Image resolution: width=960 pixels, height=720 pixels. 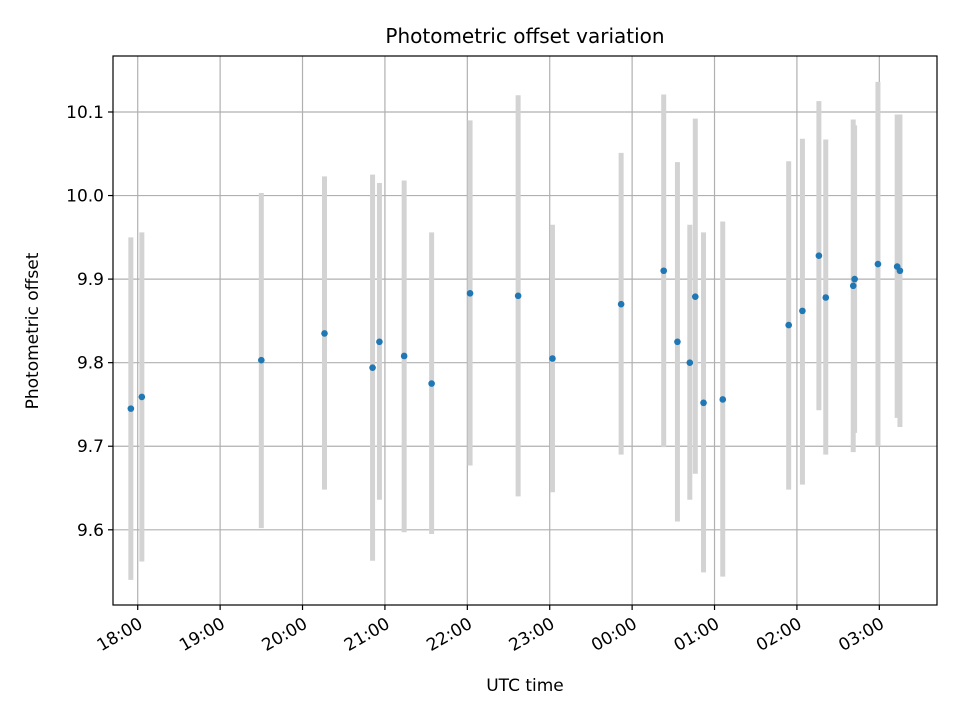 What do you see at coordinates (90, 364) in the screenshot?
I see `y-tick-label: 9.8` at bounding box center [90, 364].